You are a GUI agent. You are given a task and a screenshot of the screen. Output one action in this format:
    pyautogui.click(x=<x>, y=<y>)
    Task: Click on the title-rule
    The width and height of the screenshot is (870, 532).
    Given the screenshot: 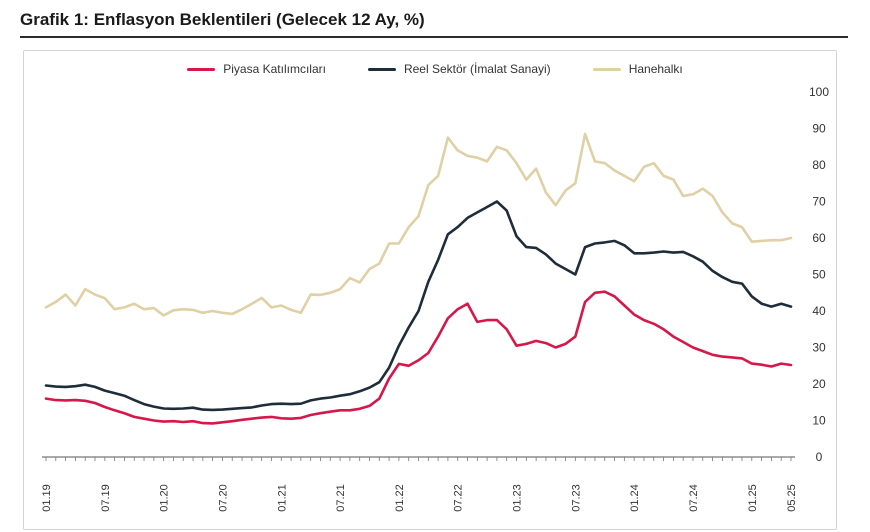 What is the action you would take?
    pyautogui.click(x=434, y=37)
    